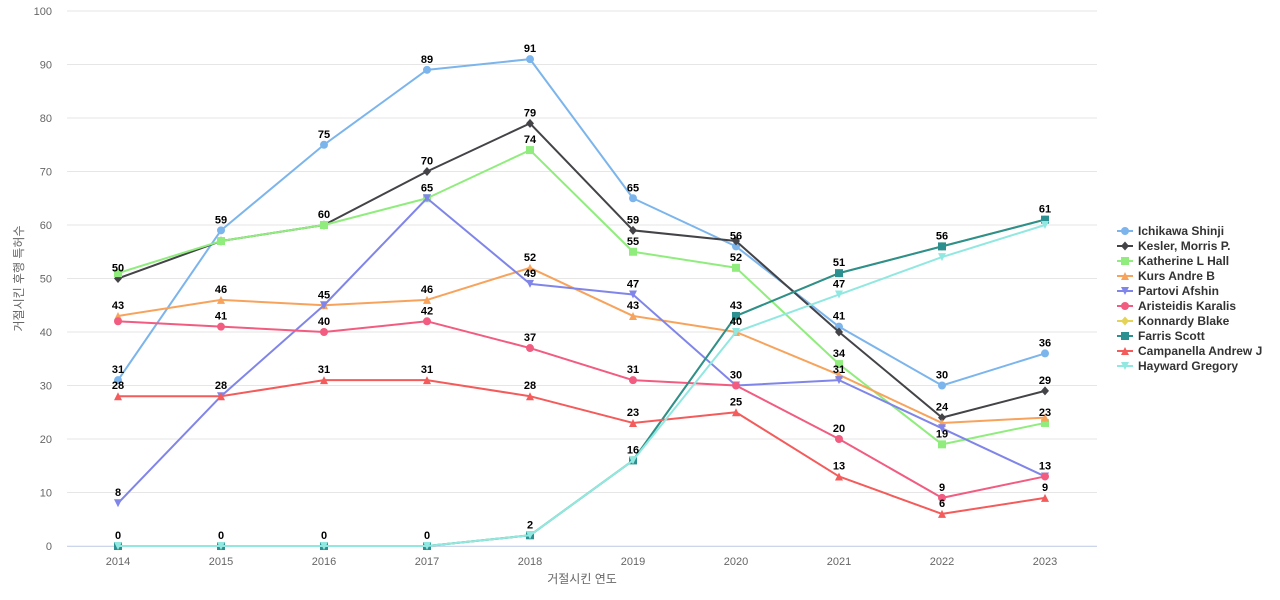 The image size is (1280, 600). What do you see at coordinates (43, 12) in the screenshot?
I see `y-tick-label: 100` at bounding box center [43, 12].